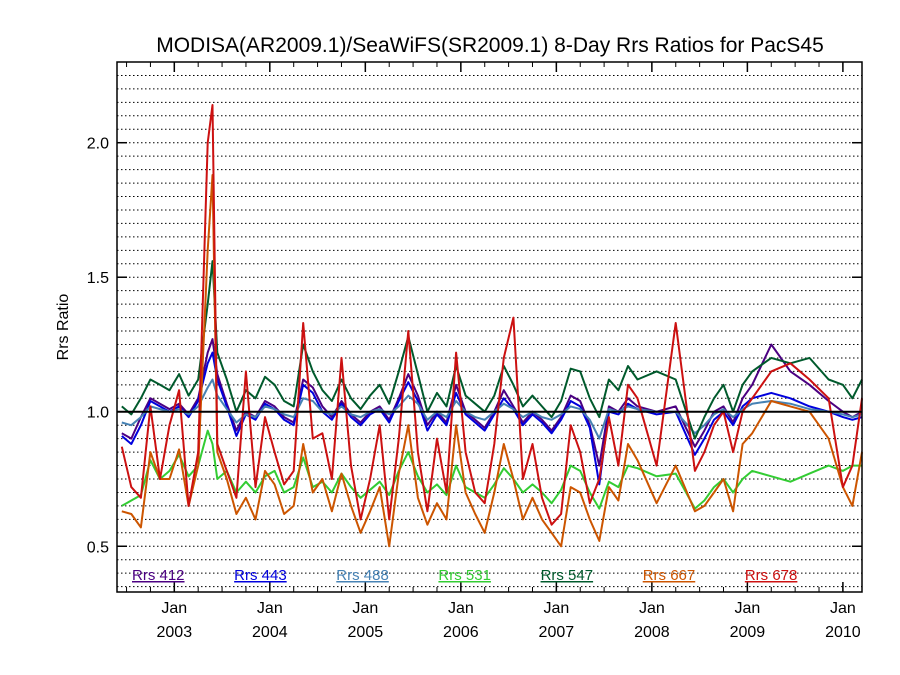 The image size is (900, 675). What do you see at coordinates (748, 632) in the screenshot?
I see `x-tick-label-year: 2009` at bounding box center [748, 632].